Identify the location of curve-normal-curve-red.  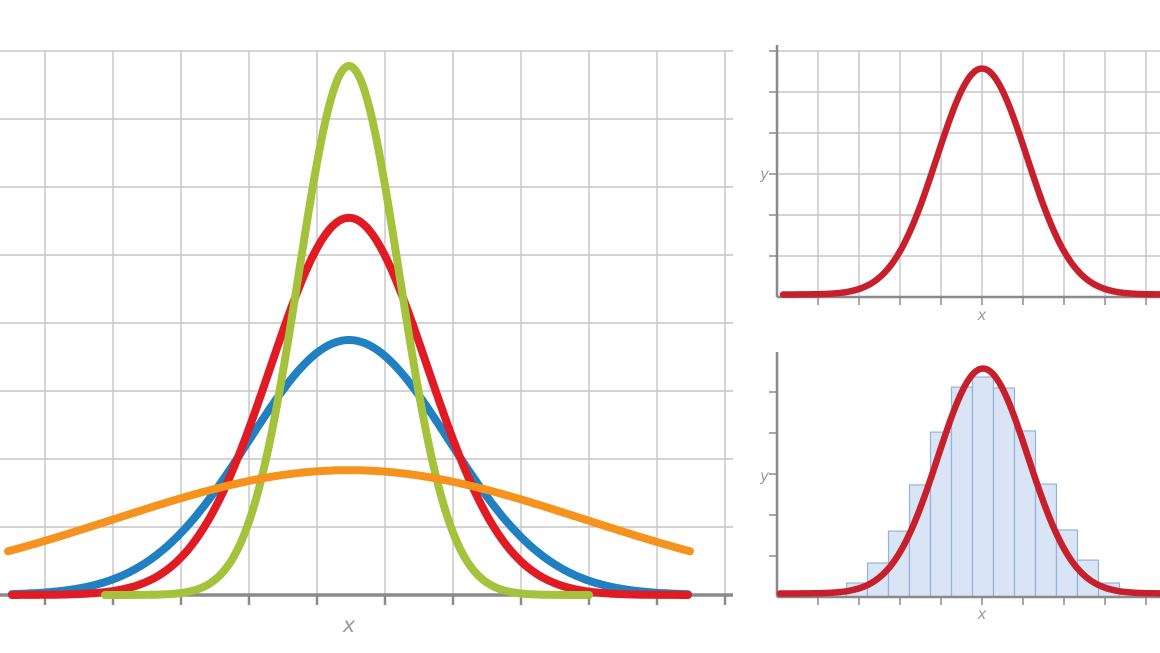
(969, 181).